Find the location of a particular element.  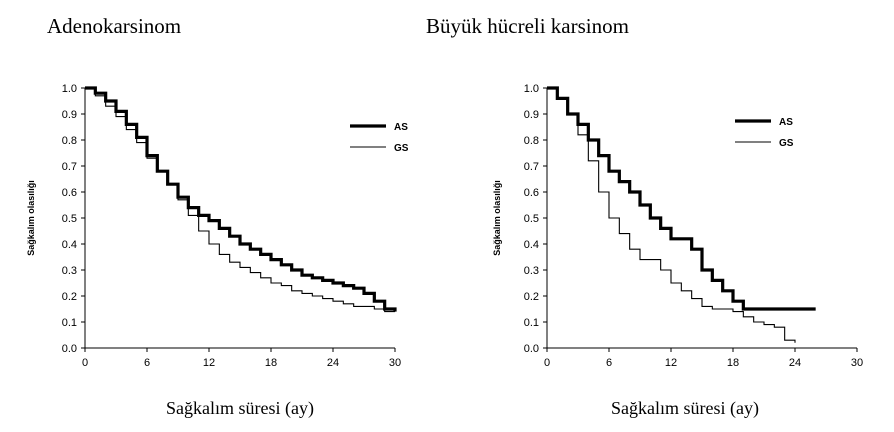

x-axis-title-left: Sağkalım süresi (ay) is located at coordinates (240, 408).